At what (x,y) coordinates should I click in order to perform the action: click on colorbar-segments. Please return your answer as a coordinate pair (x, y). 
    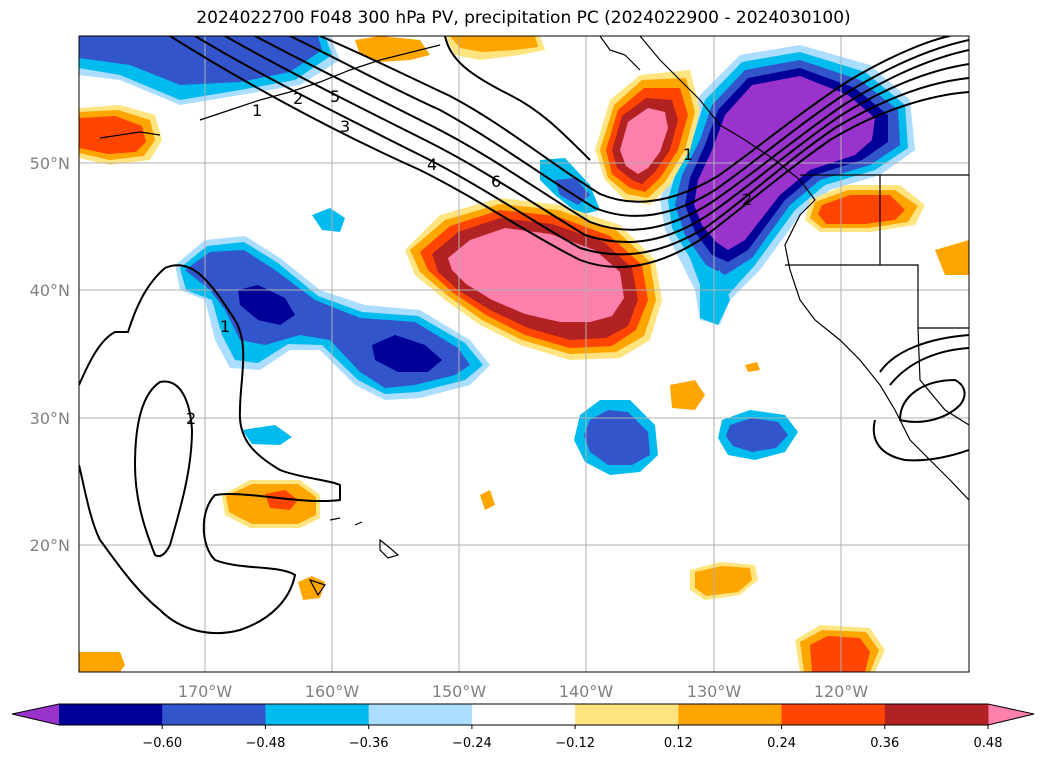
    Looking at the image, I should click on (524, 714).